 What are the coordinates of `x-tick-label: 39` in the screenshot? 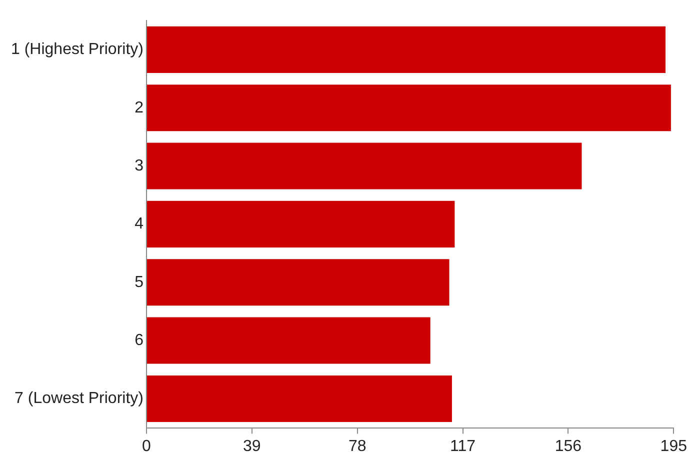 It's located at (252, 446).